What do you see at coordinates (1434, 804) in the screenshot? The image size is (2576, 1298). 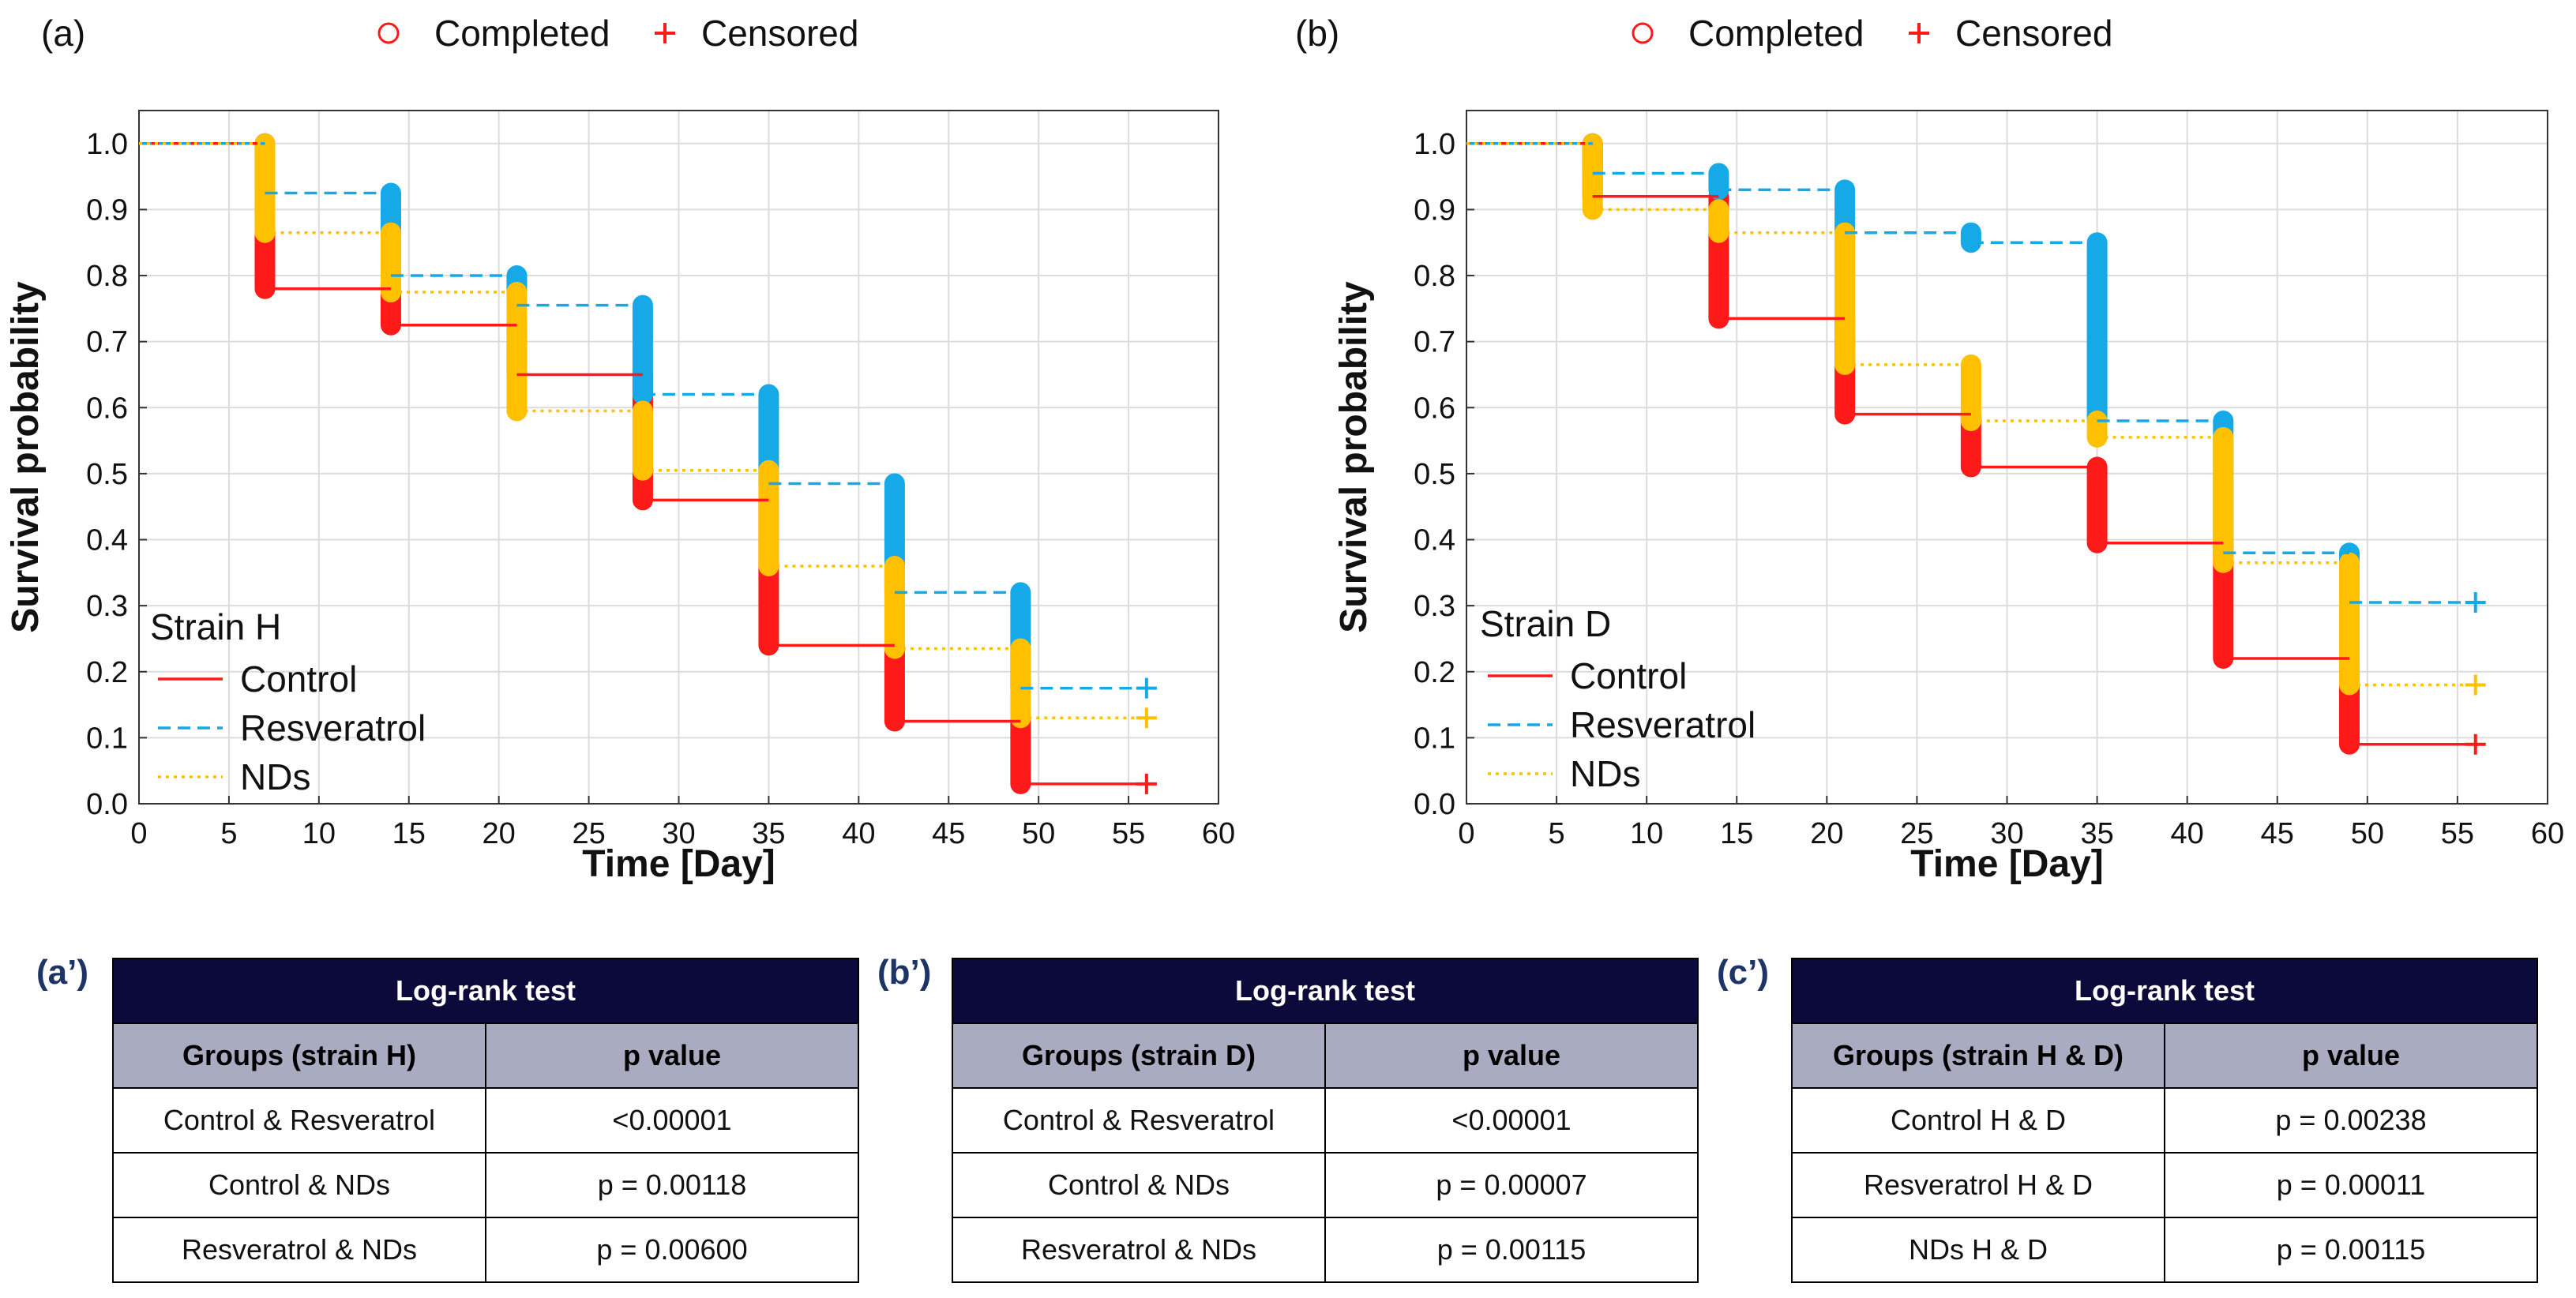 I see `y-tick-label: 0.0` at bounding box center [1434, 804].